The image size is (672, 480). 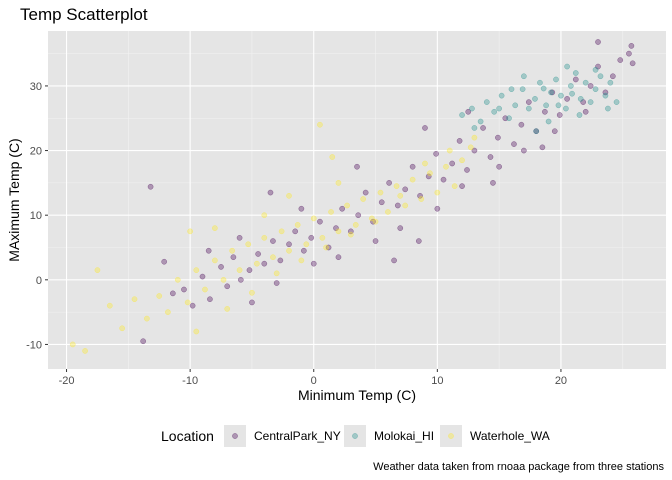 I want to click on x-tick-label: 20, so click(x=561, y=381).